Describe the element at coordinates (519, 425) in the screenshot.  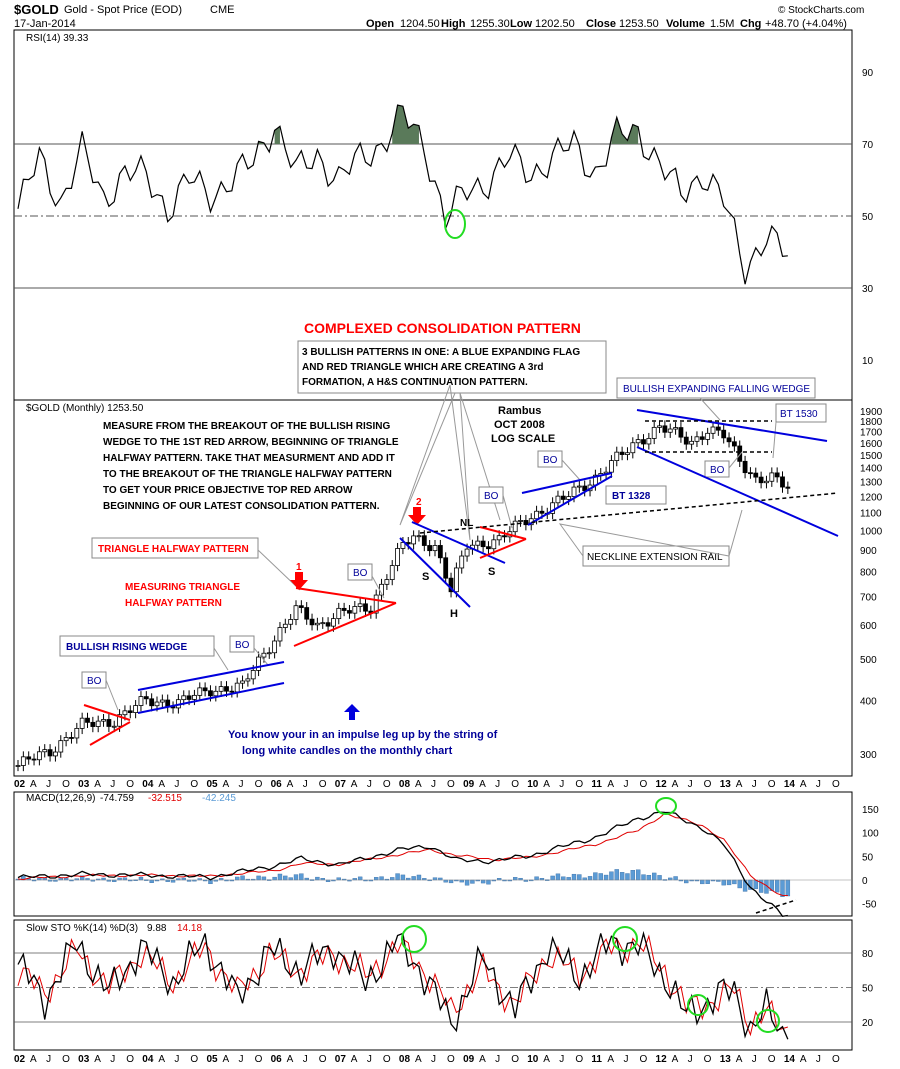
I see `rambus-2: OCT 2008` at that location.